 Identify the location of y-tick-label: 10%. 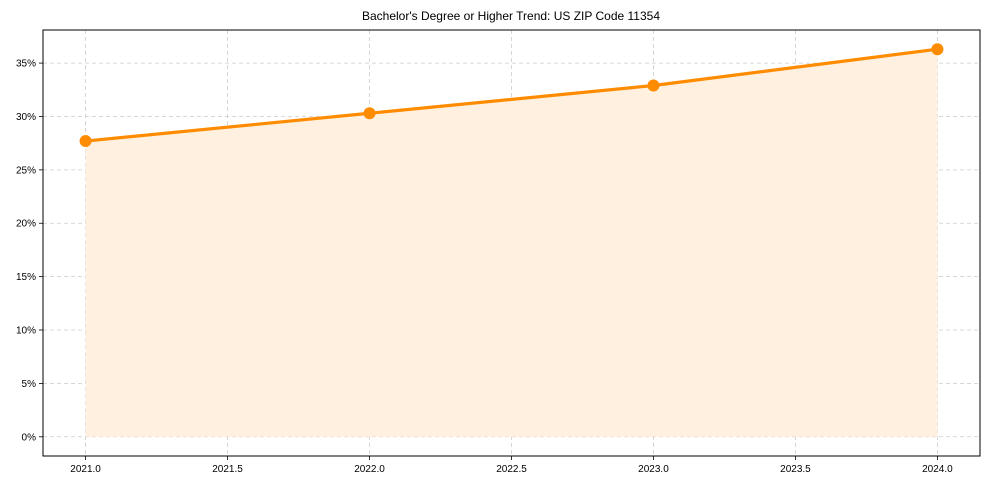
(26, 331).